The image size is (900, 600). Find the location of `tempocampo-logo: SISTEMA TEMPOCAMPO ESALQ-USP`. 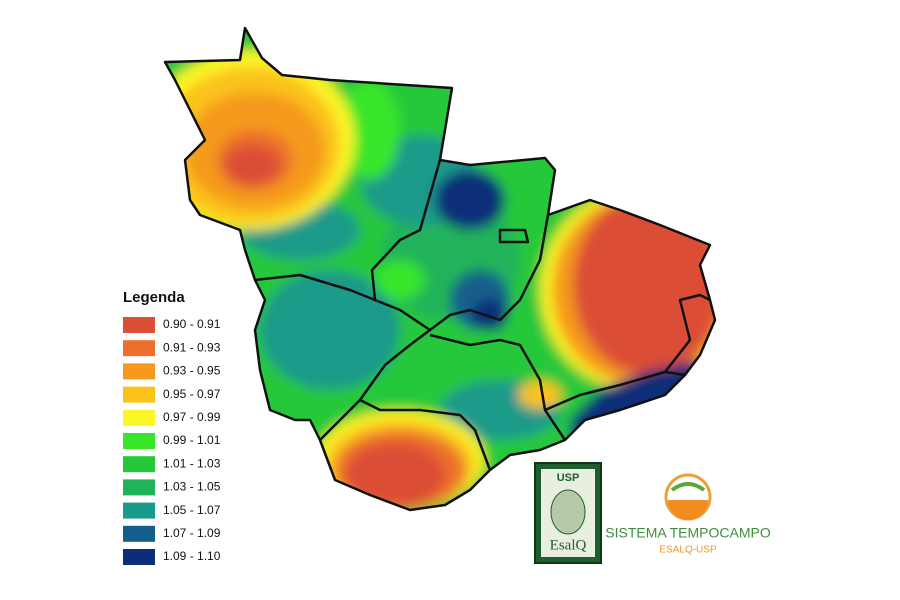

tempocampo-logo: SISTEMA TEMPOCAMPO ESALQ-USP is located at coordinates (688, 514).